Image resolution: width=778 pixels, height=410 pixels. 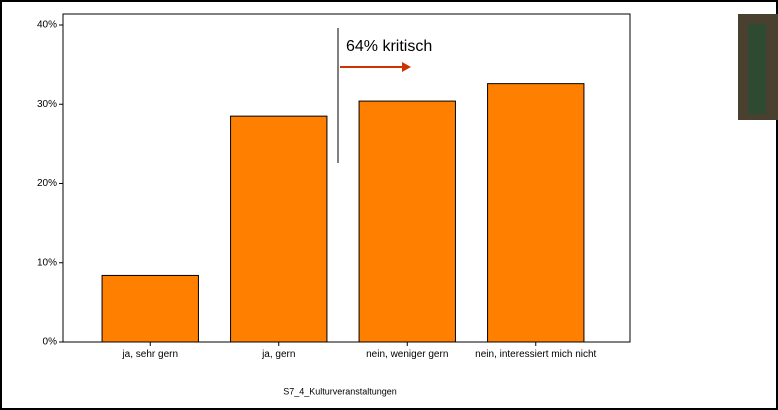 I want to click on x-axis-title: S7_4_Kulturveranstaltungen, so click(x=340, y=391).